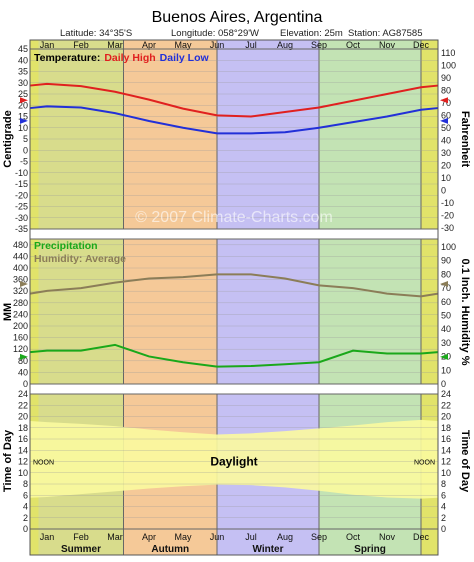 This screenshot has height=562, width=474. What do you see at coordinates (443, 484) in the screenshot?
I see `daylight-tick-right: 8` at bounding box center [443, 484].